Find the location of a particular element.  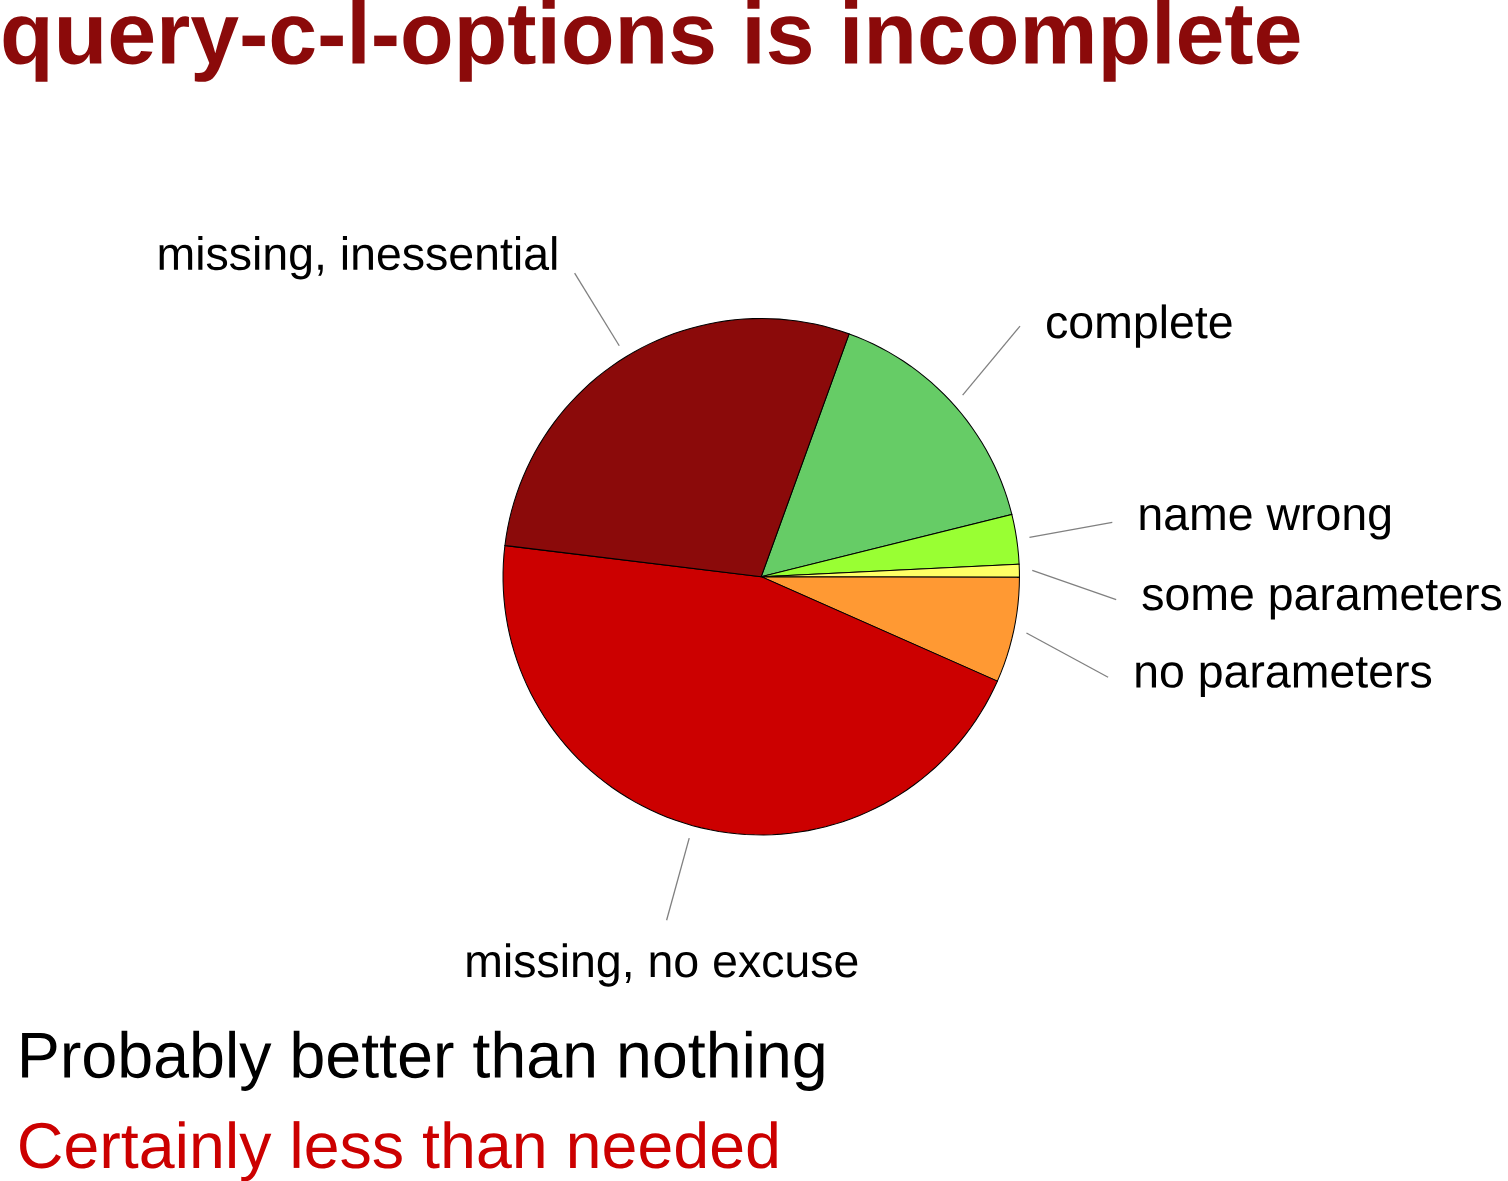

slice-label: missing, inessential is located at coordinates (358, 257).